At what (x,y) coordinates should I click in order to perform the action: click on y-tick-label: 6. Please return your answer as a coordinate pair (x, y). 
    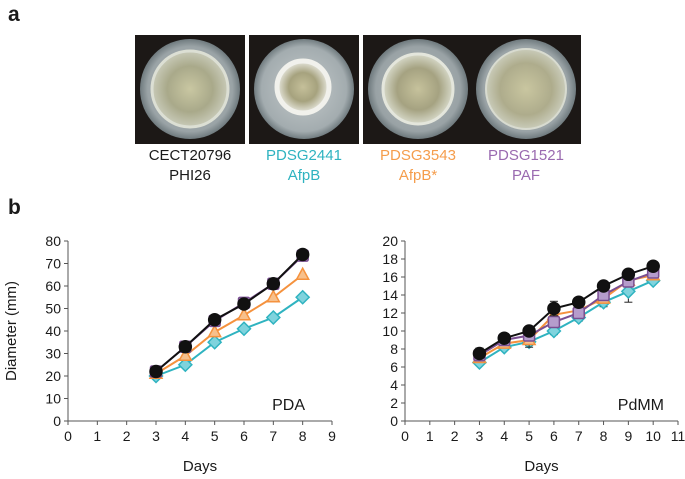
    Looking at the image, I should click on (394, 367).